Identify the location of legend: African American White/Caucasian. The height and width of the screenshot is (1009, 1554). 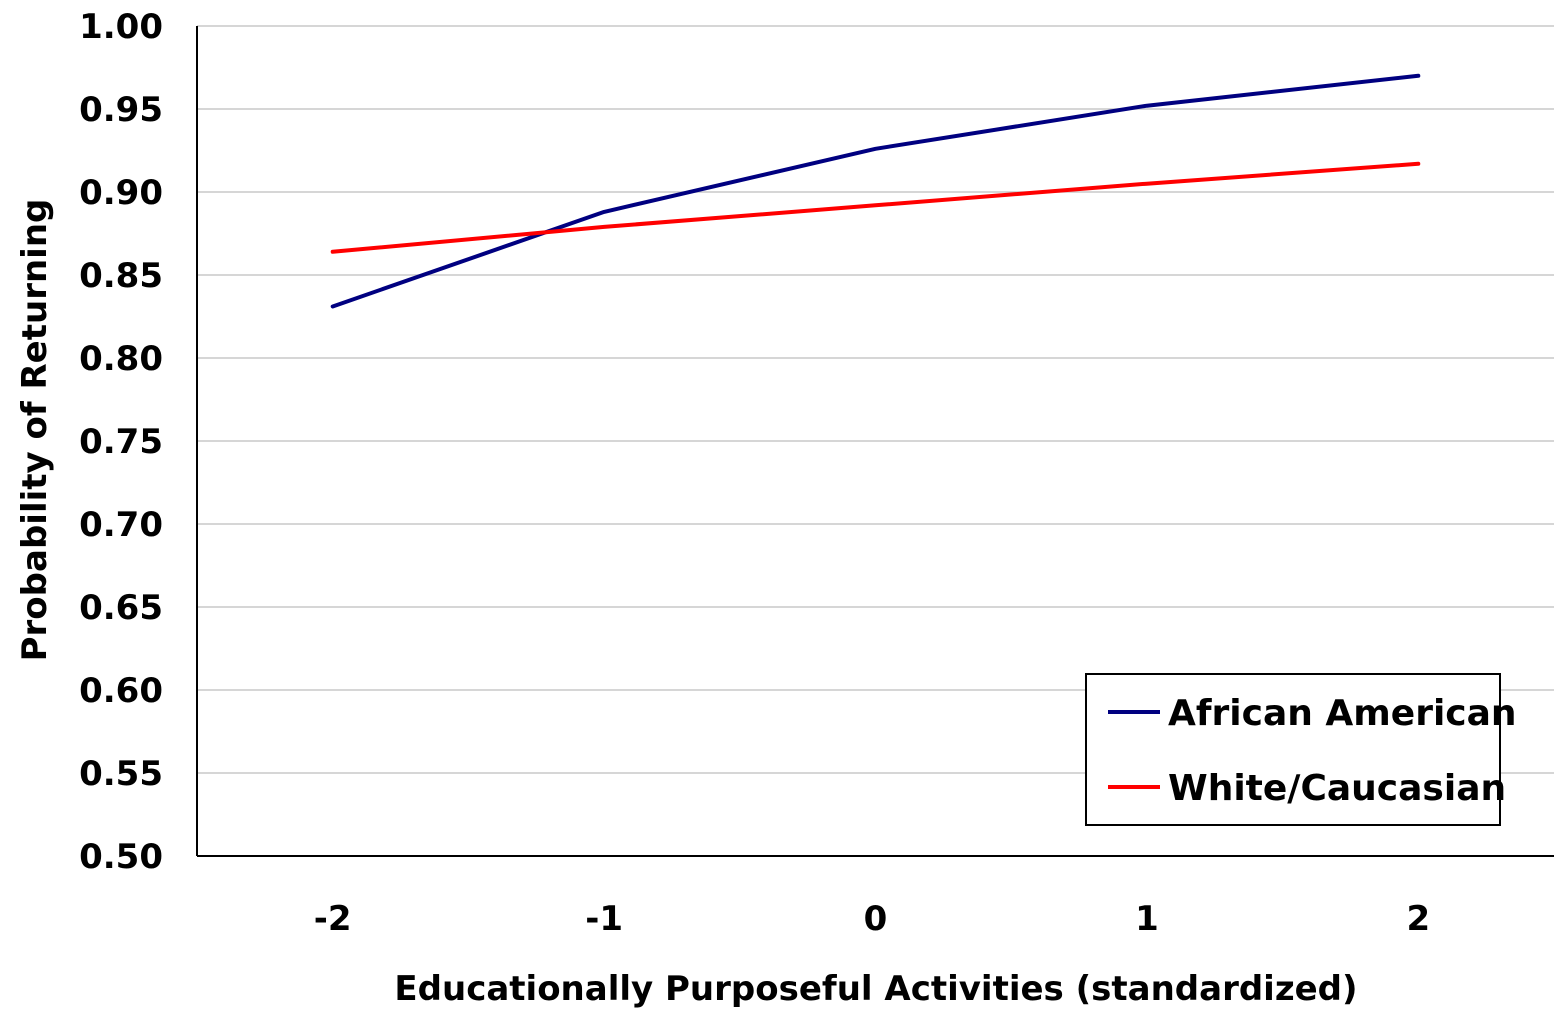
(1301, 749).